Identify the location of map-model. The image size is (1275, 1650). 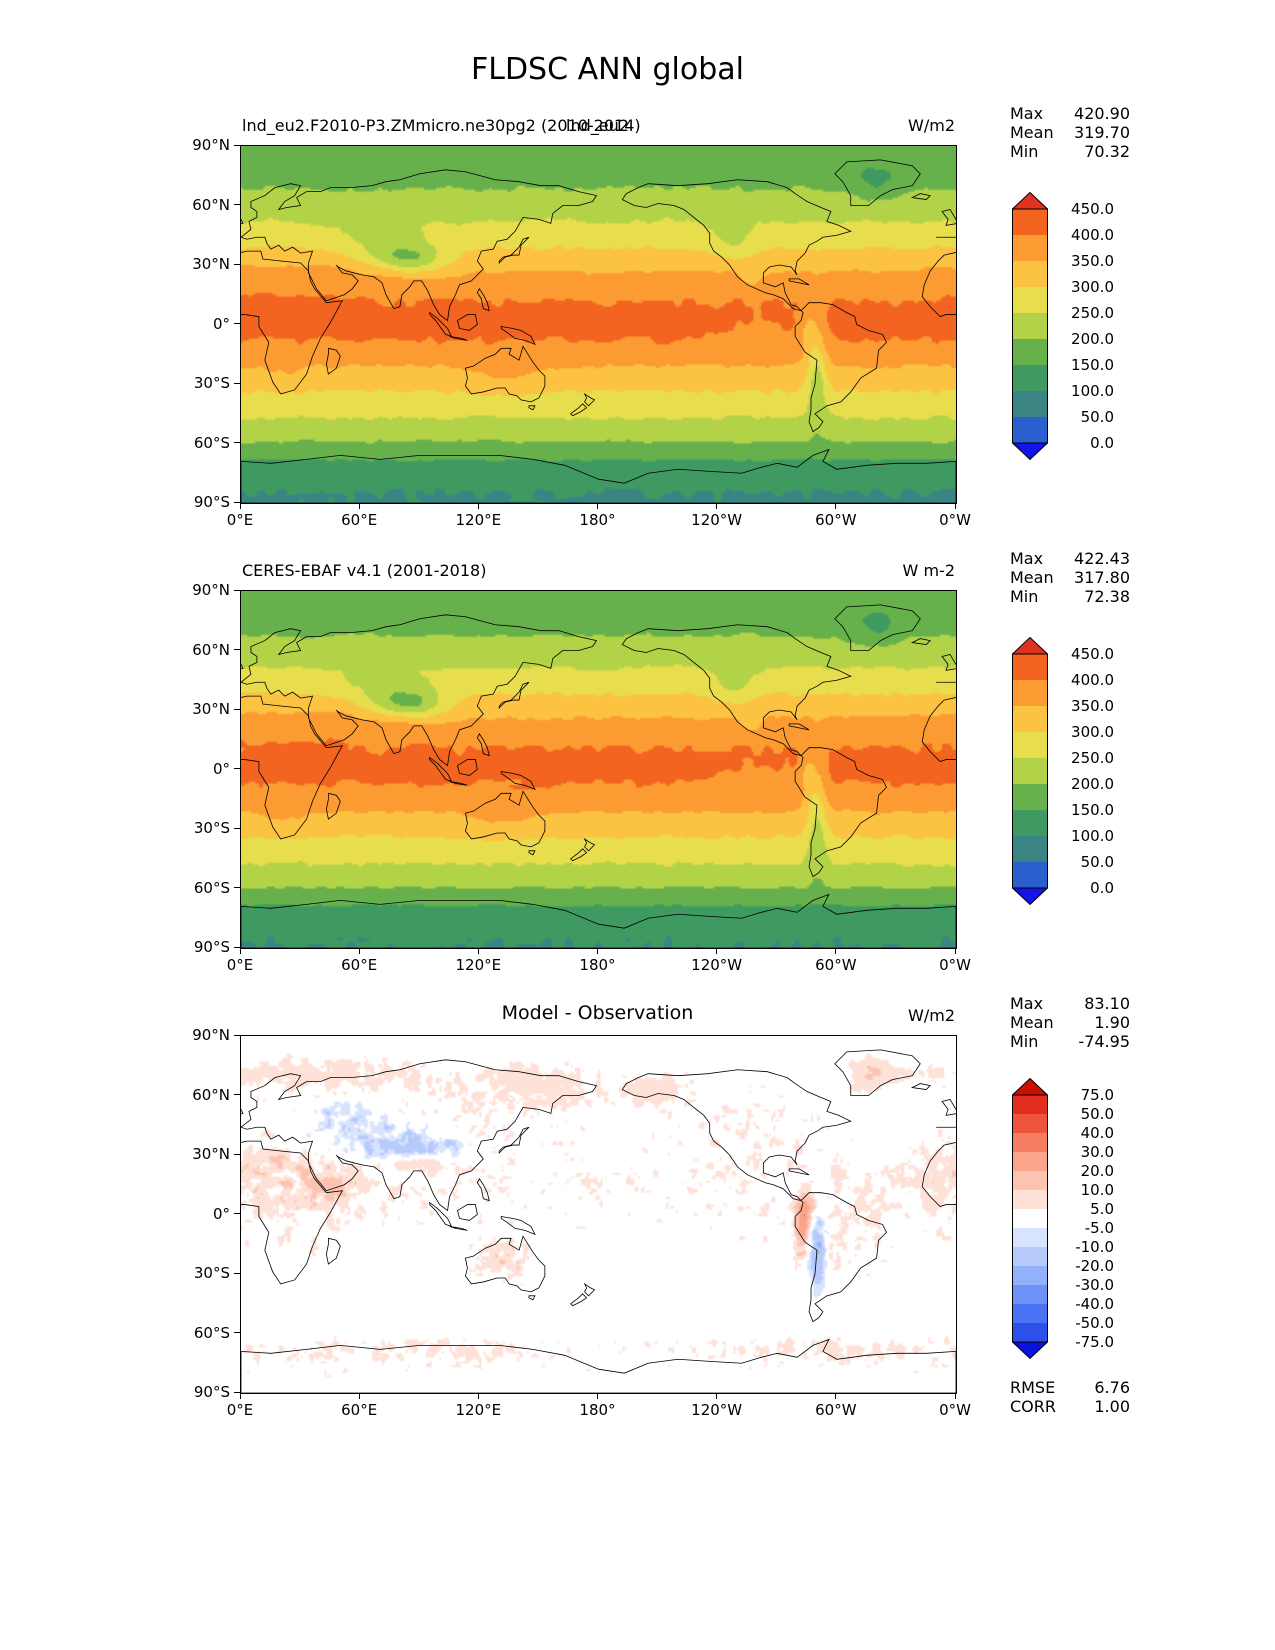
(598, 324).